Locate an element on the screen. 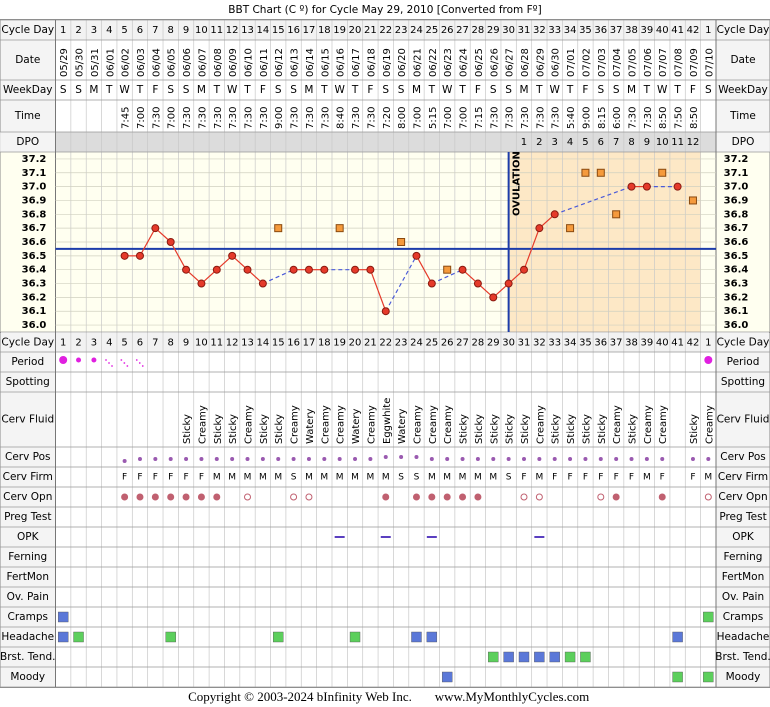  row-label: Date is located at coordinates (742, 60).